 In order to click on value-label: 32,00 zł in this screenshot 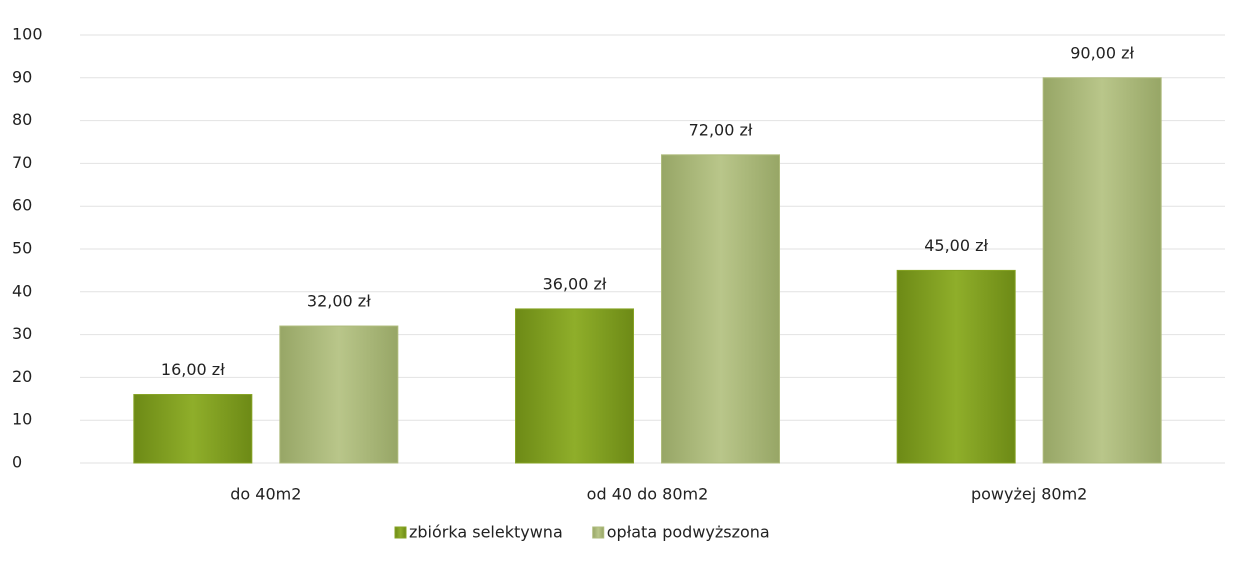, I will do `click(339, 301)`.